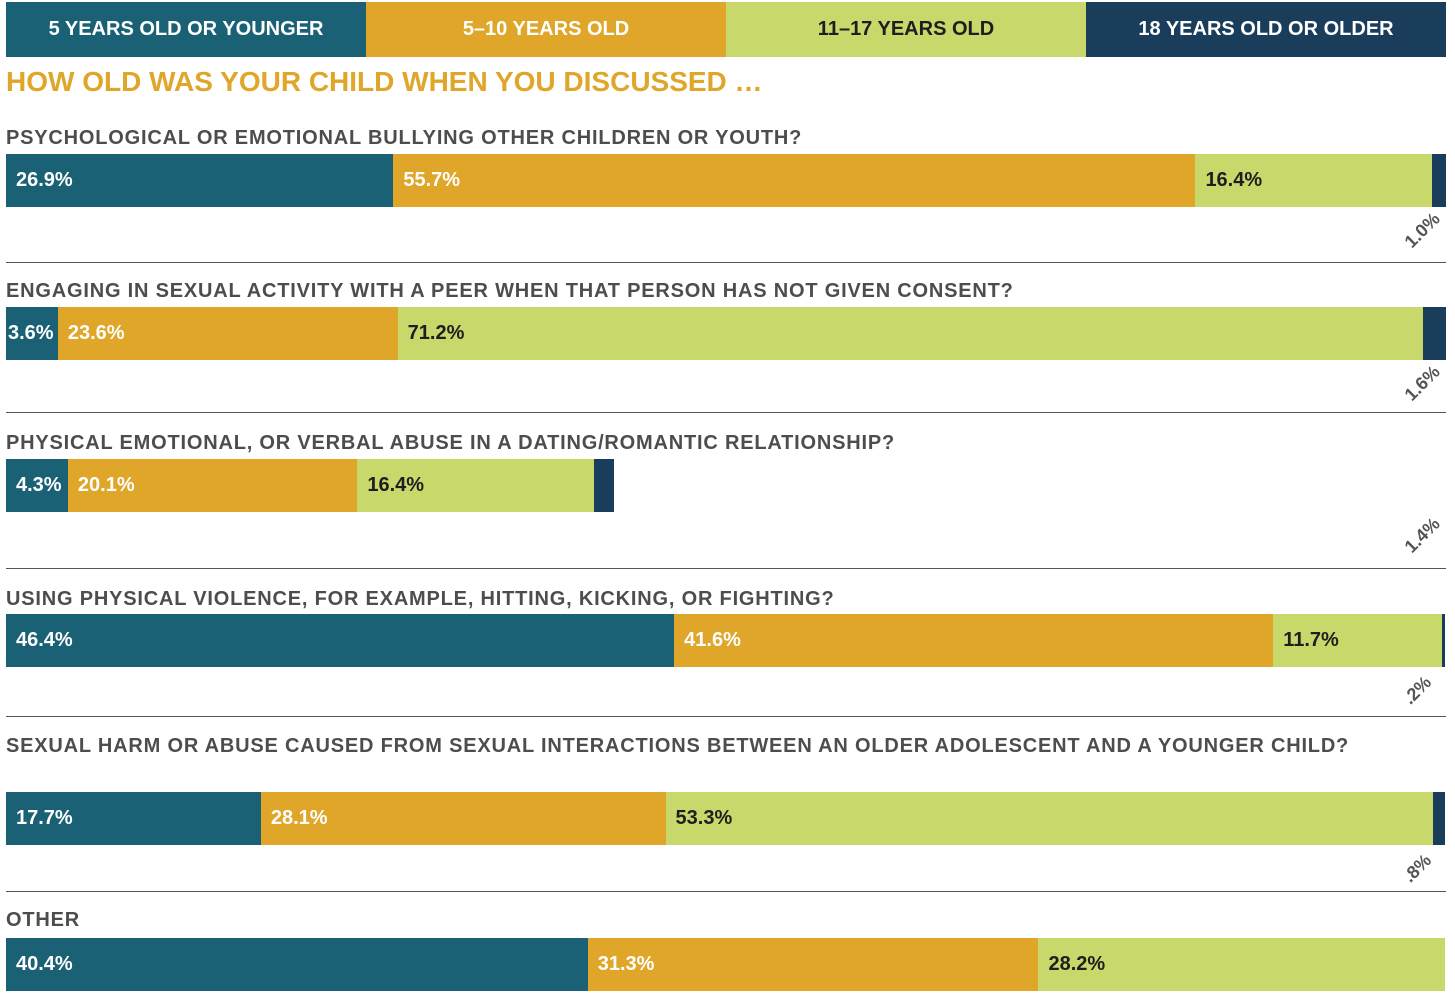  Describe the element at coordinates (704, 818) in the screenshot. I see `value-label: 53.3%` at that location.